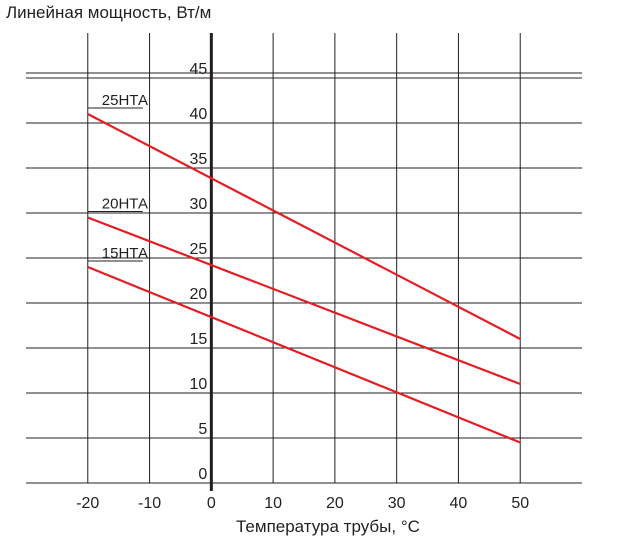  Describe the element at coordinates (199, 114) in the screenshot. I see `y-tick-label: 40` at that location.